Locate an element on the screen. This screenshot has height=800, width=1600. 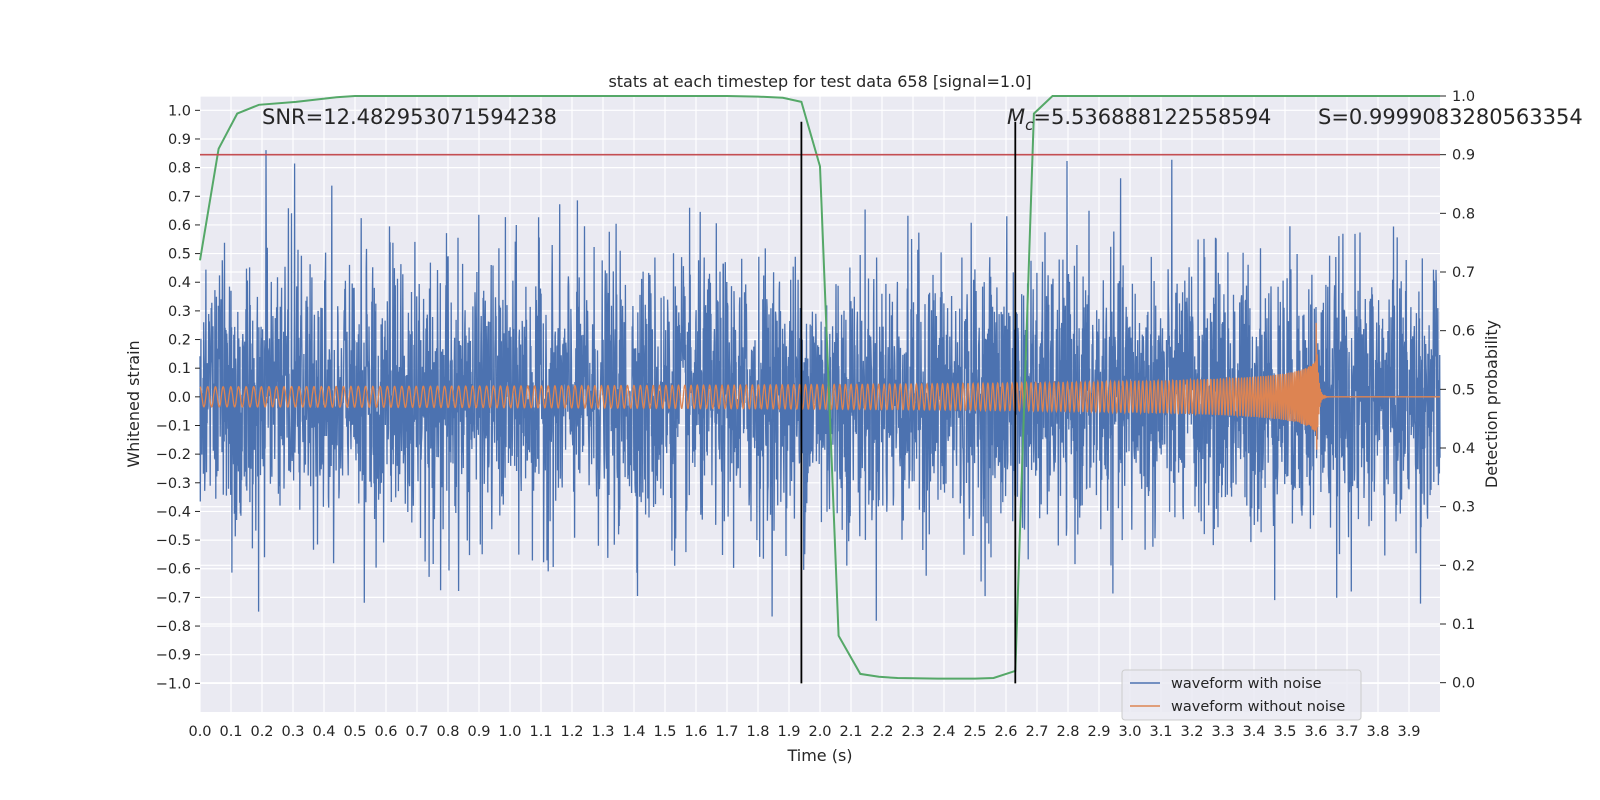
x-tick-label: 0.9 is located at coordinates (478, 732).